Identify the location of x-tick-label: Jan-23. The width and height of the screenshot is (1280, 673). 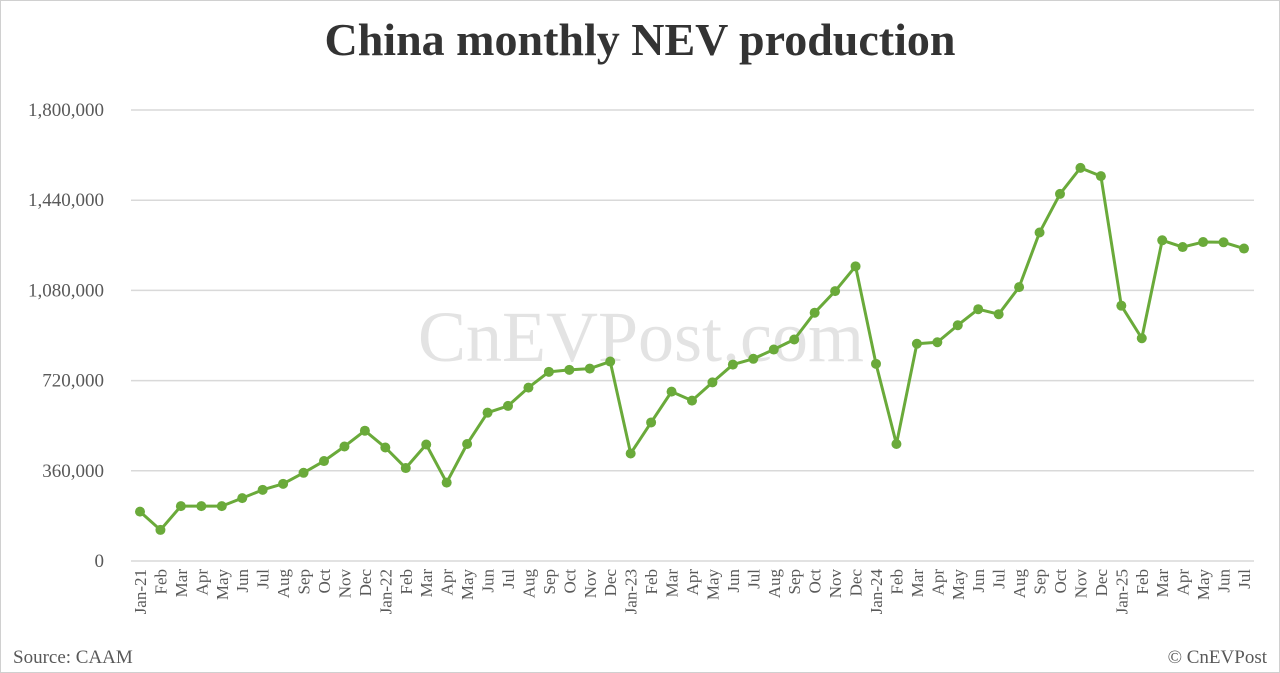
(631, 591).